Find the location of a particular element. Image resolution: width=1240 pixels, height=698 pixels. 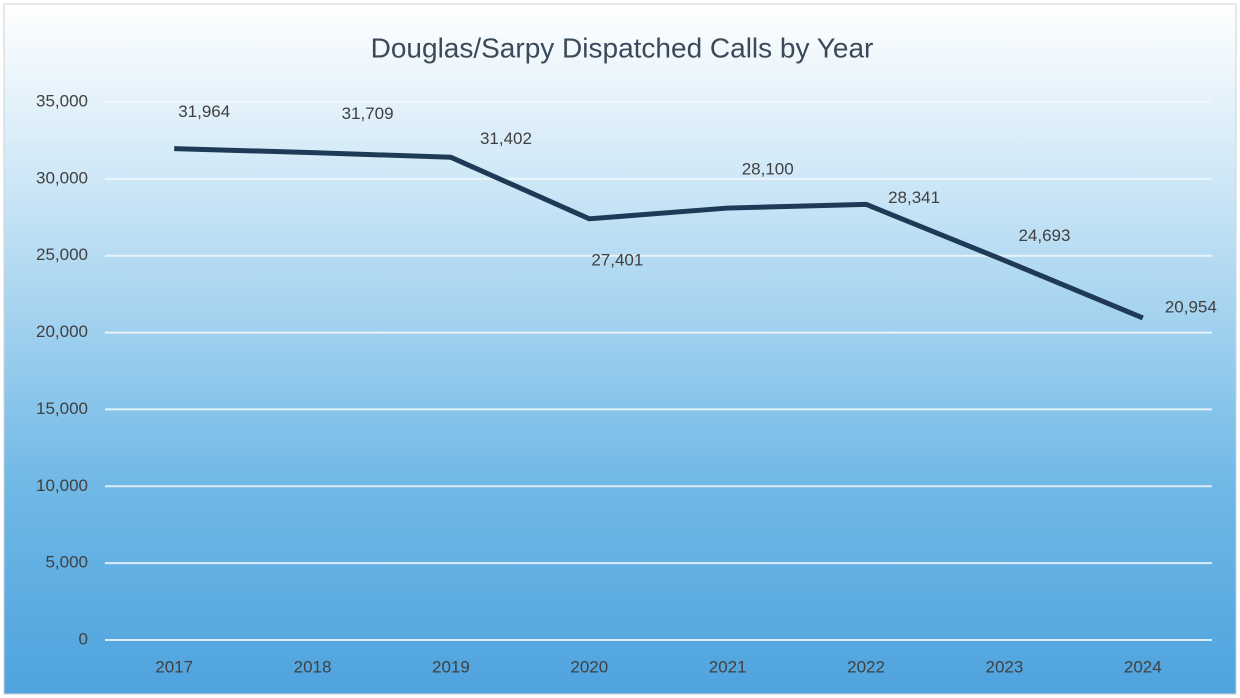

data-label: 31,709 is located at coordinates (368, 113).